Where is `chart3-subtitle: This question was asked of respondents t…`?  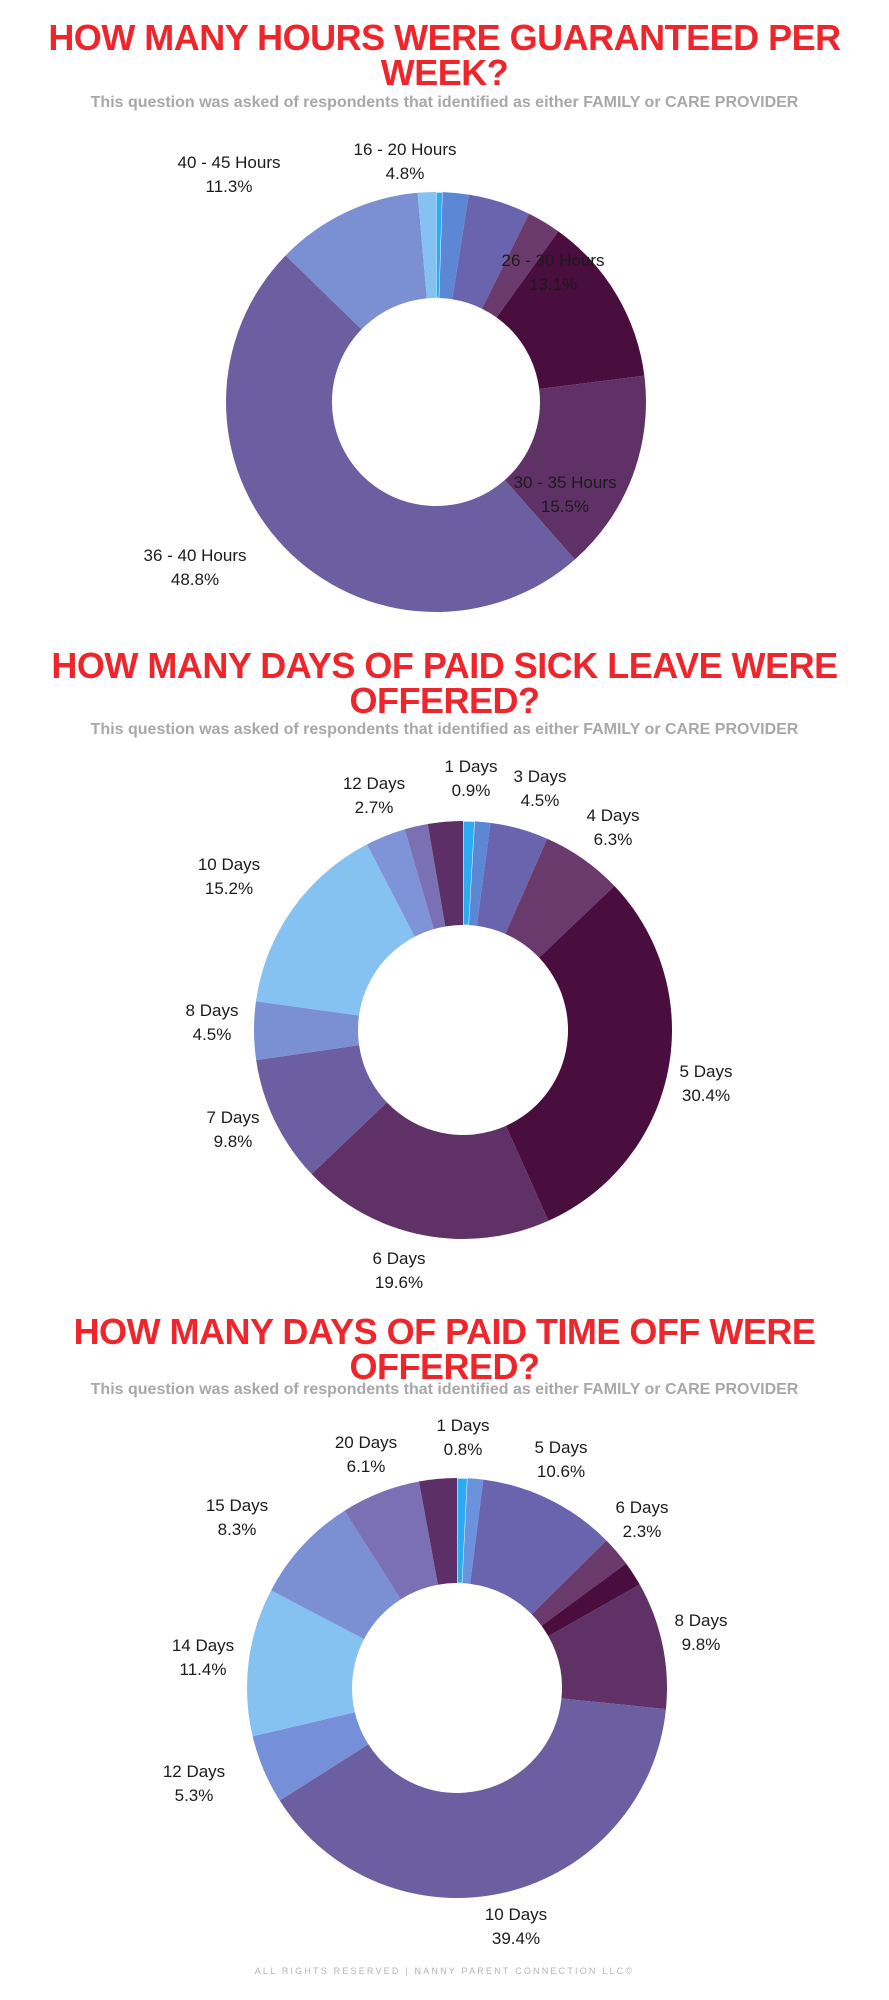
chart3-subtitle: This question was asked of respondents t… is located at coordinates (444, 1389).